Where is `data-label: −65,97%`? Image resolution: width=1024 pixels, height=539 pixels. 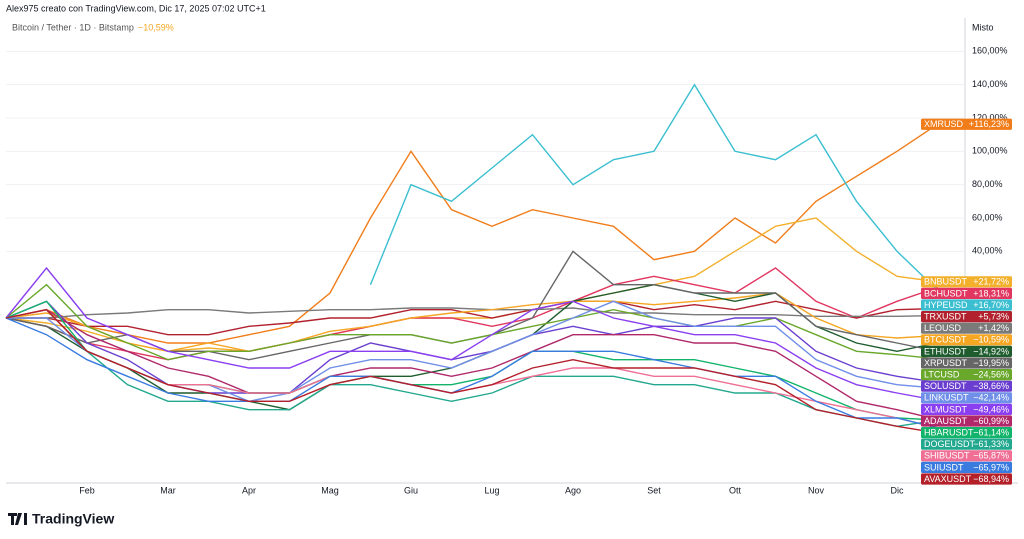 data-label: −65,97% is located at coordinates (991, 467).